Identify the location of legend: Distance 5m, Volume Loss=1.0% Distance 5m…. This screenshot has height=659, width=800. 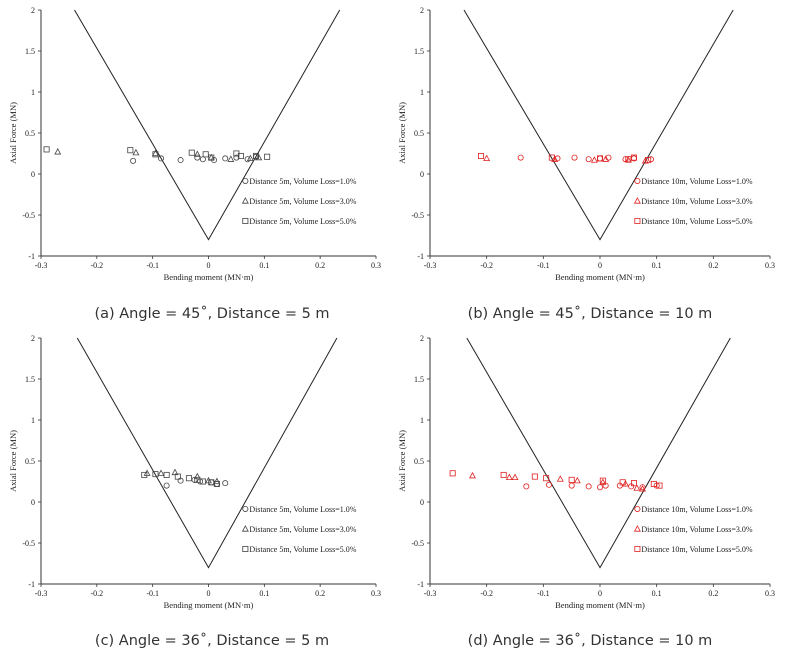
(299, 201).